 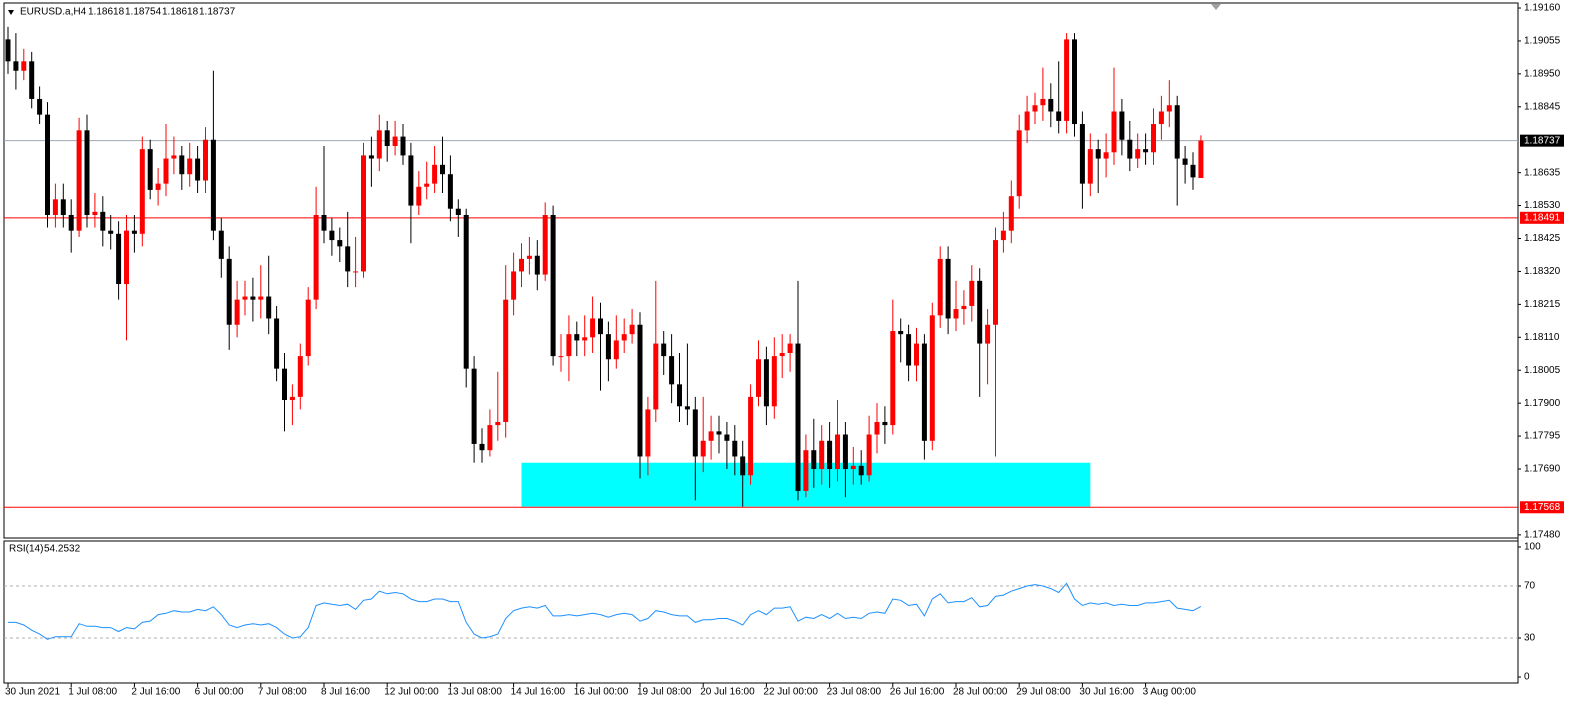 I want to click on x-tick-label: 3 Aug 00:00, so click(x=1170, y=692).